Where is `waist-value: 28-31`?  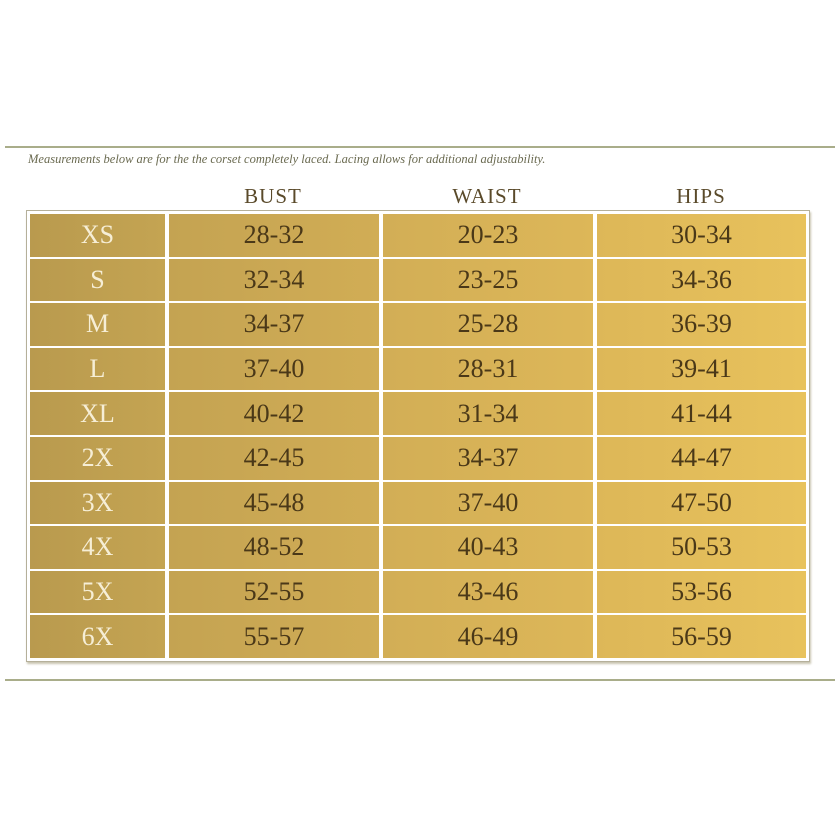
waist-value: 28-31 is located at coordinates (488, 369).